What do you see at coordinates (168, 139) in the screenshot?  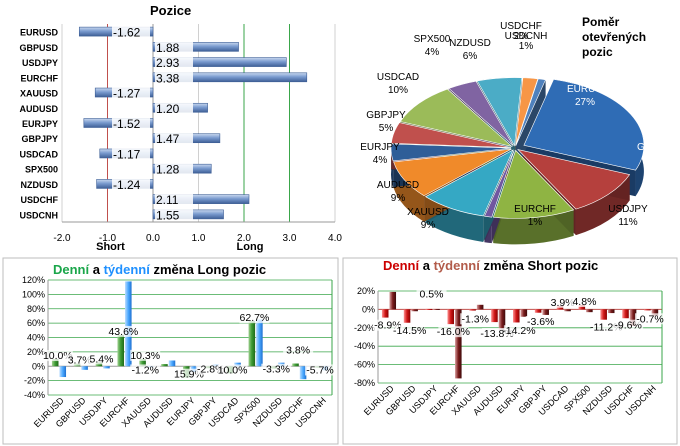 I see `data-label: 1.47` at bounding box center [168, 139].